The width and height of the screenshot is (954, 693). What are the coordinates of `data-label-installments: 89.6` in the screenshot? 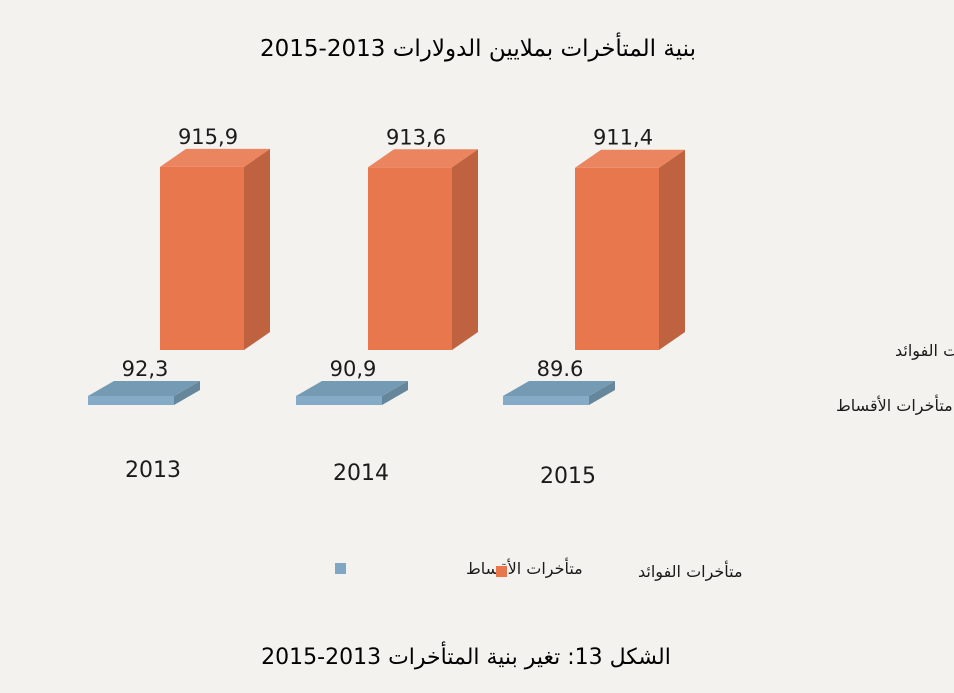 It's located at (560, 369).